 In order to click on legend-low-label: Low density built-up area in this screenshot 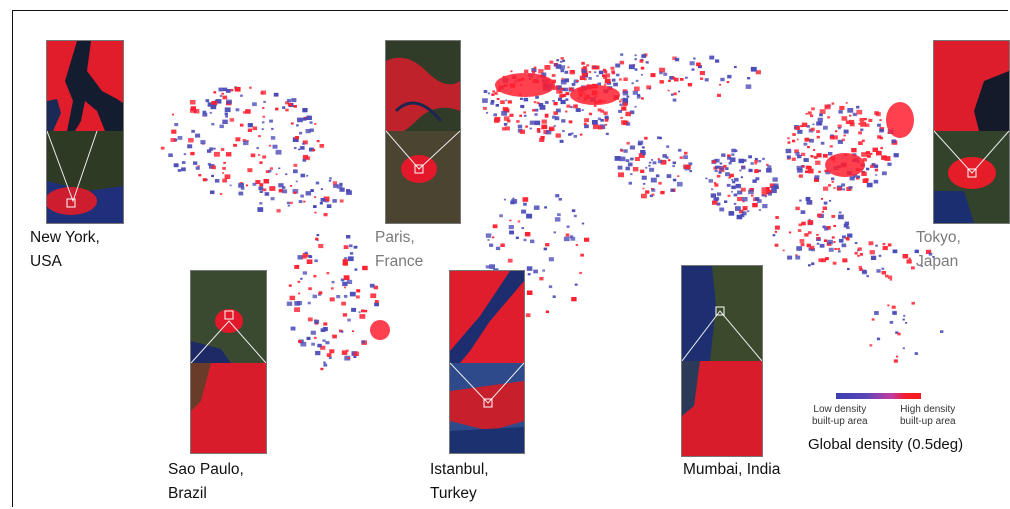, I will do `click(840, 415)`.